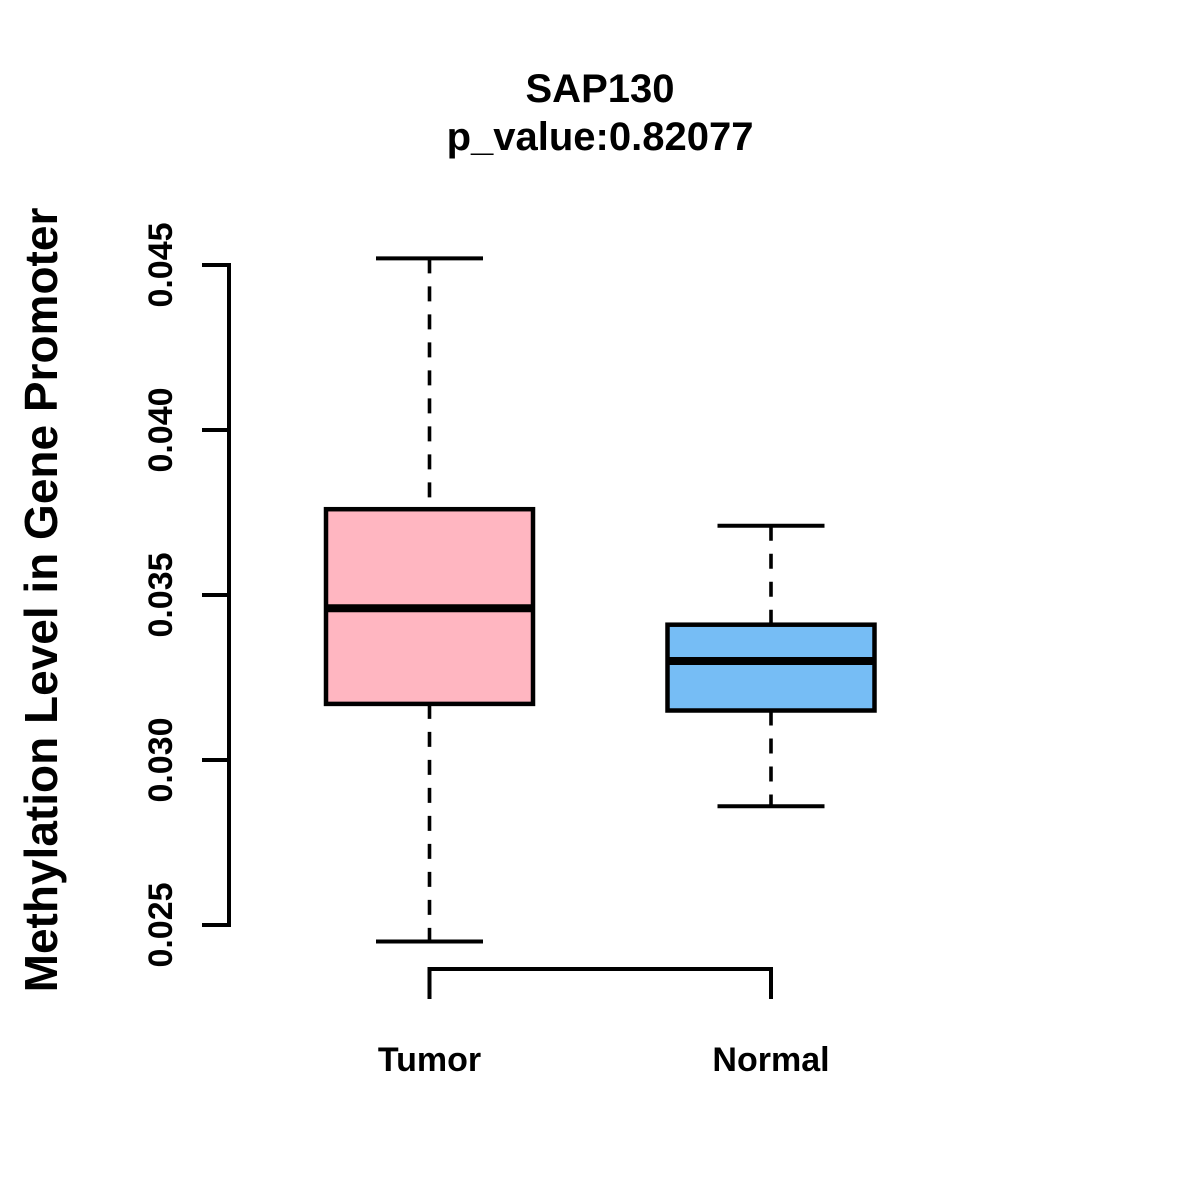  I want to click on y-tick-label: 0.045, so click(161, 264).